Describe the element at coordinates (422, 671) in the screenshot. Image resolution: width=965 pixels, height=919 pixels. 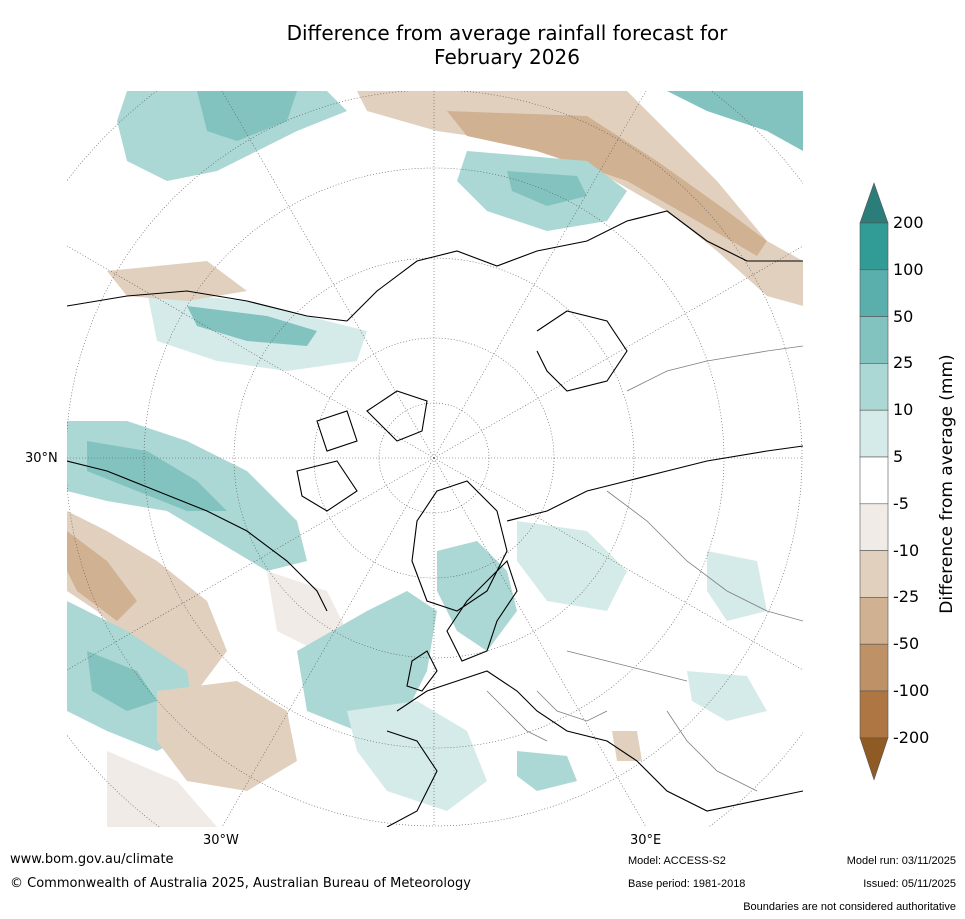
I see `coastline-uk` at that location.